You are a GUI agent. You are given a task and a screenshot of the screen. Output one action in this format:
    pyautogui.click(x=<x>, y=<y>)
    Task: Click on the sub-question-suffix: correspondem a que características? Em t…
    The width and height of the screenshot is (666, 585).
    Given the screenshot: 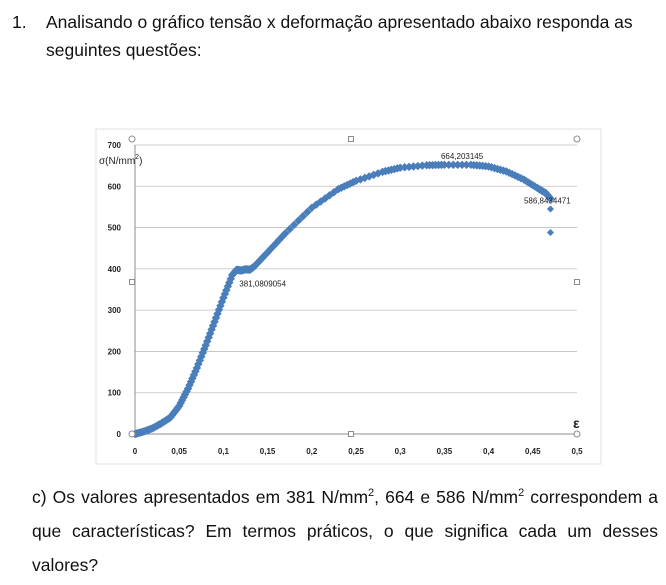 What is the action you would take?
    pyautogui.click(x=345, y=531)
    